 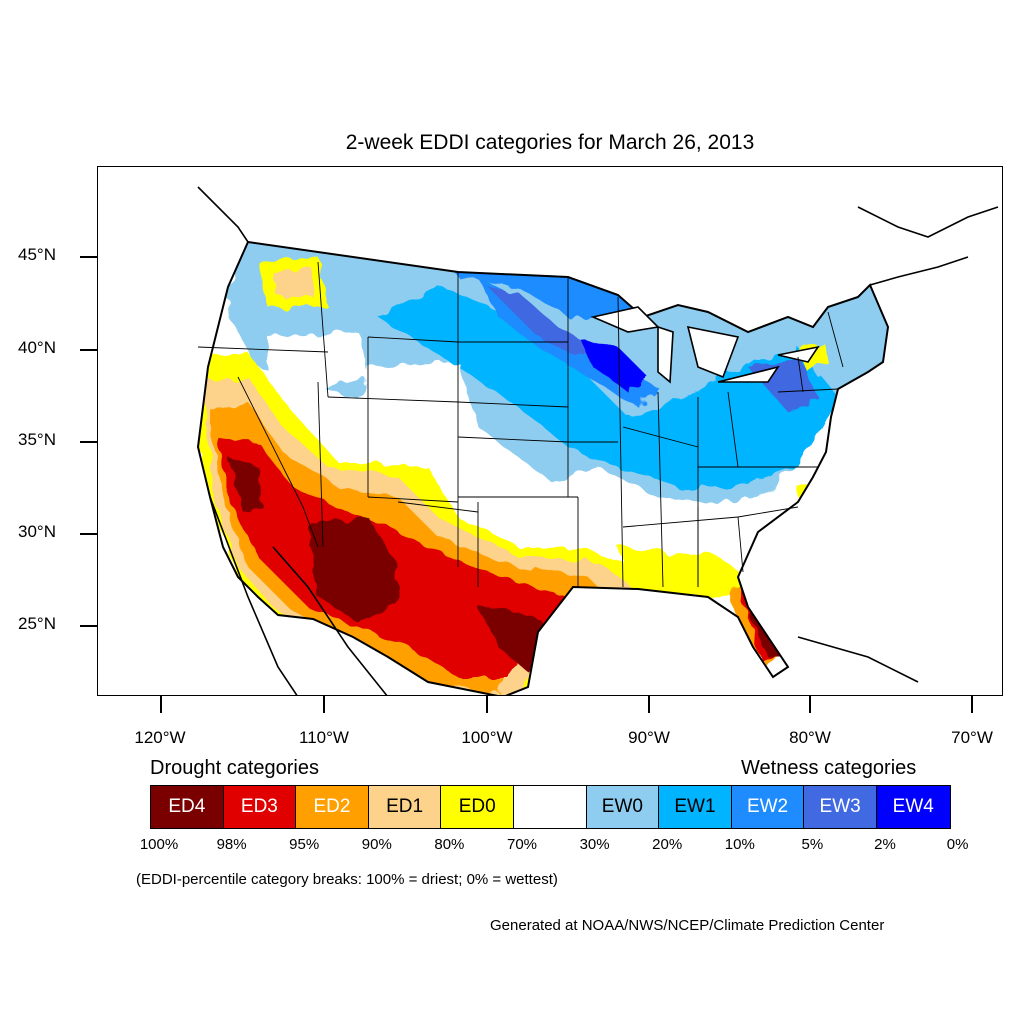 I want to click on lake-michigan, so click(x=665, y=354).